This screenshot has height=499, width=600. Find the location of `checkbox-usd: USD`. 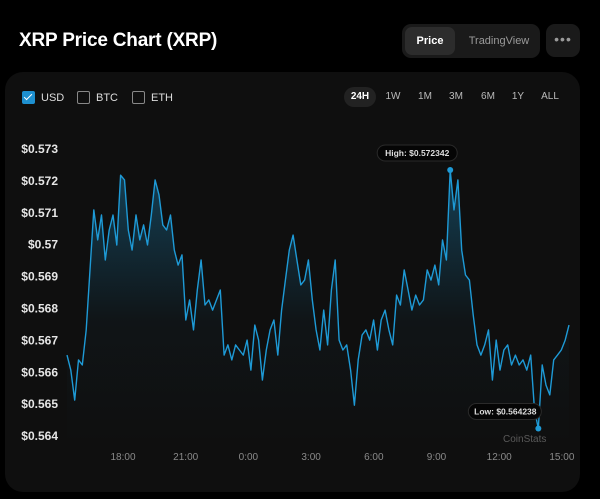

checkbox-usd: USD is located at coordinates (43, 97).